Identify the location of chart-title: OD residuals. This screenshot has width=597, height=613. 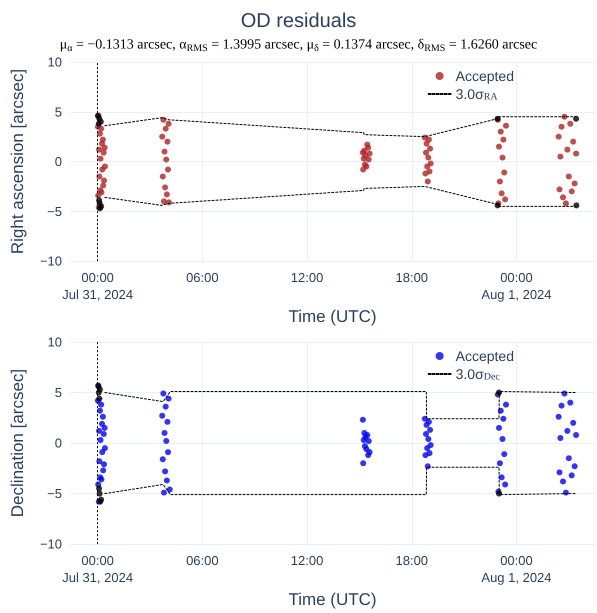
(298, 21).